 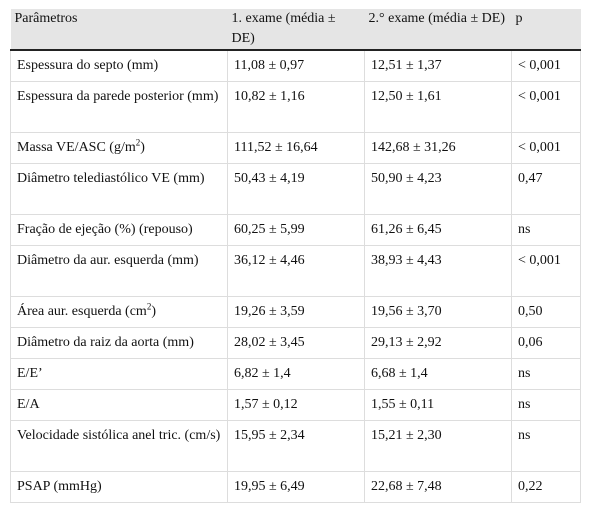 I want to click on header-exam1: 1. exame (média ± DE), so click(x=296, y=30).